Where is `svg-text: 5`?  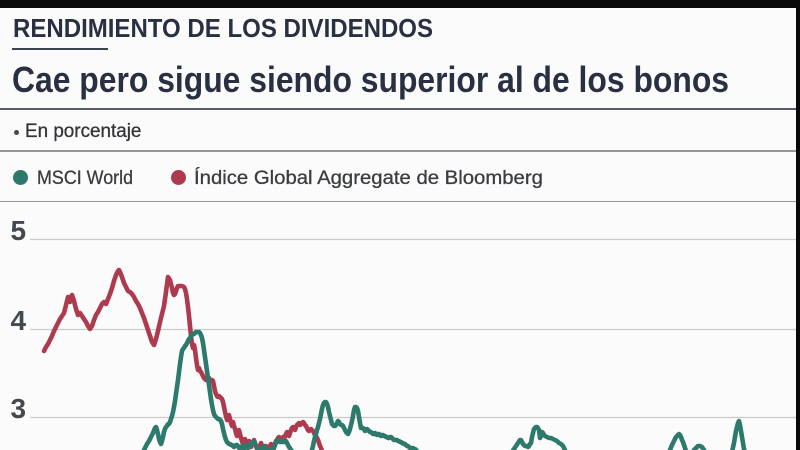
svg-text: 5 is located at coordinates (19, 230).